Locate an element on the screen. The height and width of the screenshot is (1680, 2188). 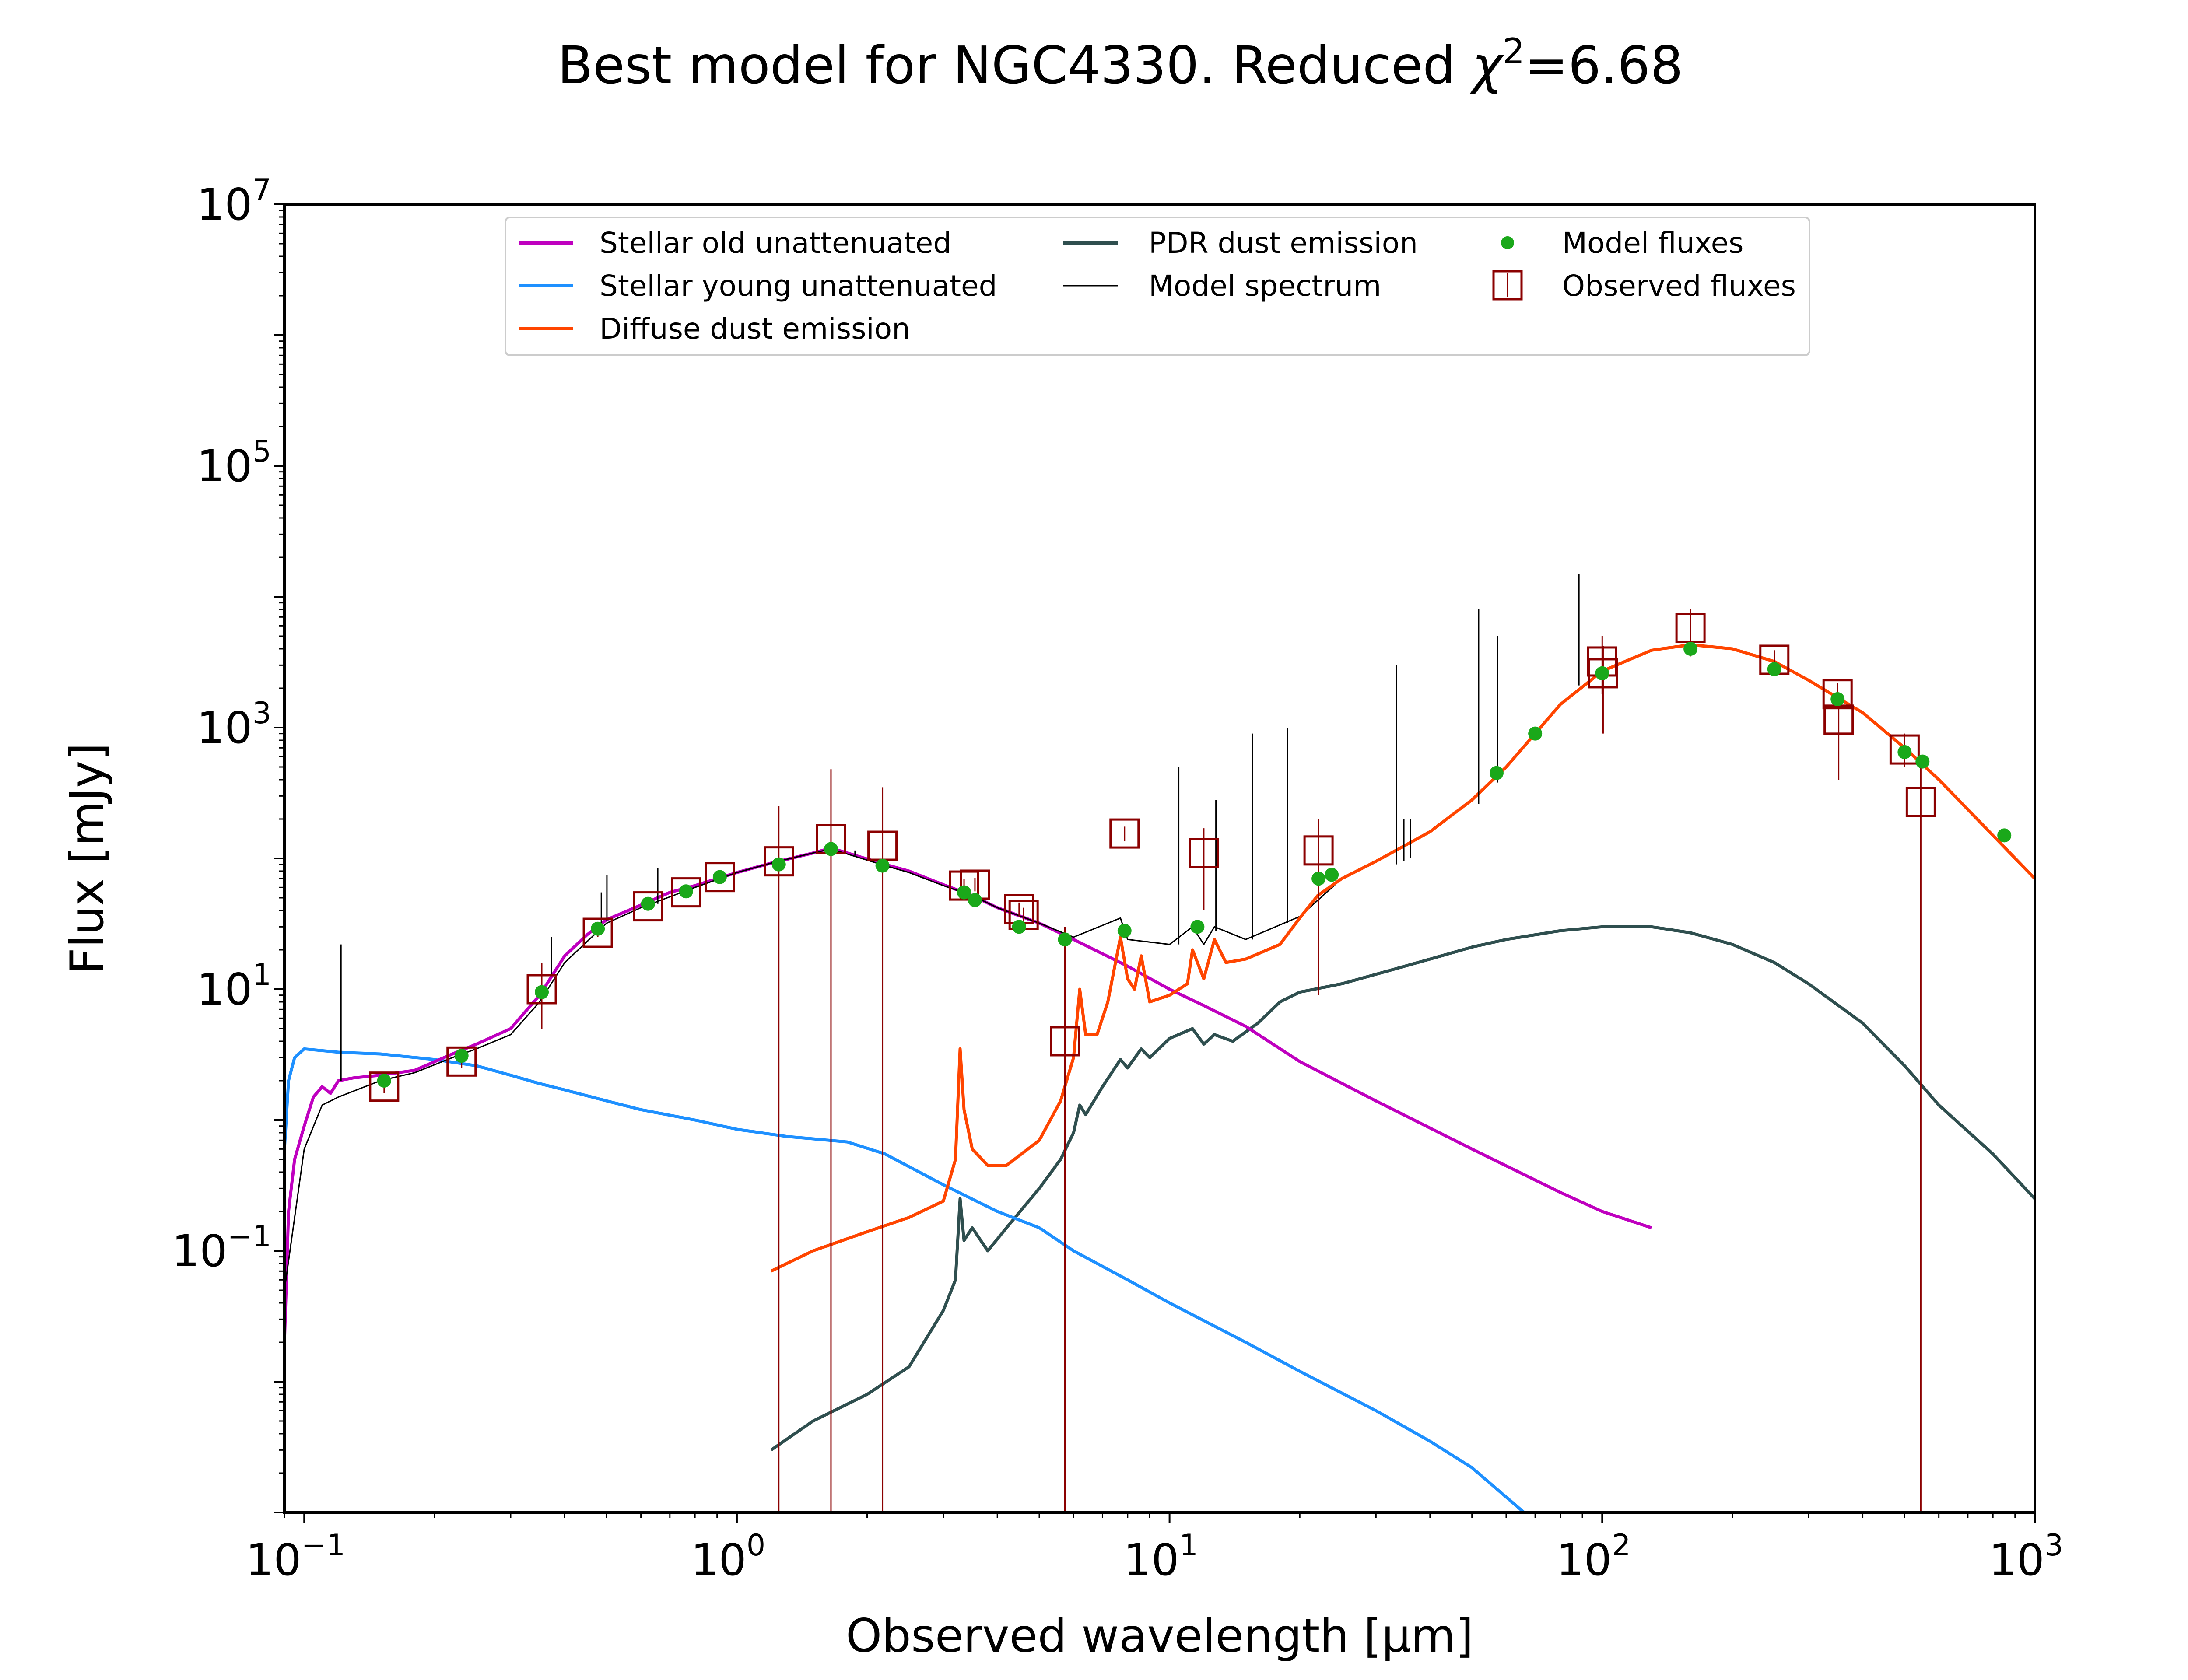
x-tick-label: 10² is located at coordinates (1593, 1557).